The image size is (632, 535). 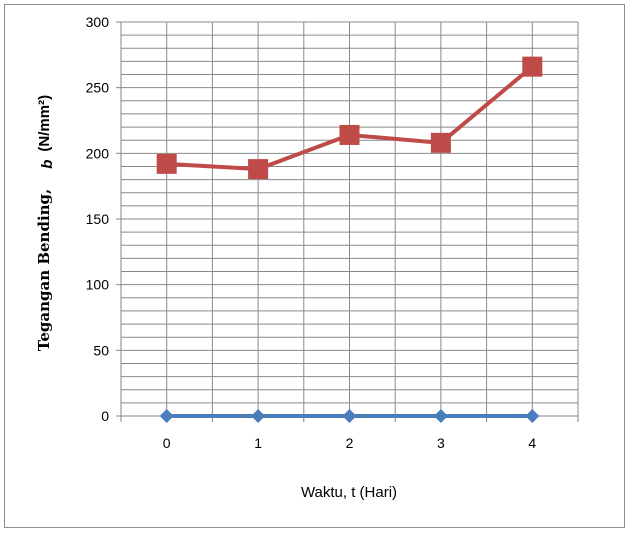 I want to click on y-axis-label: Tegangan Bending, b (N/mm²), so click(x=45, y=223).